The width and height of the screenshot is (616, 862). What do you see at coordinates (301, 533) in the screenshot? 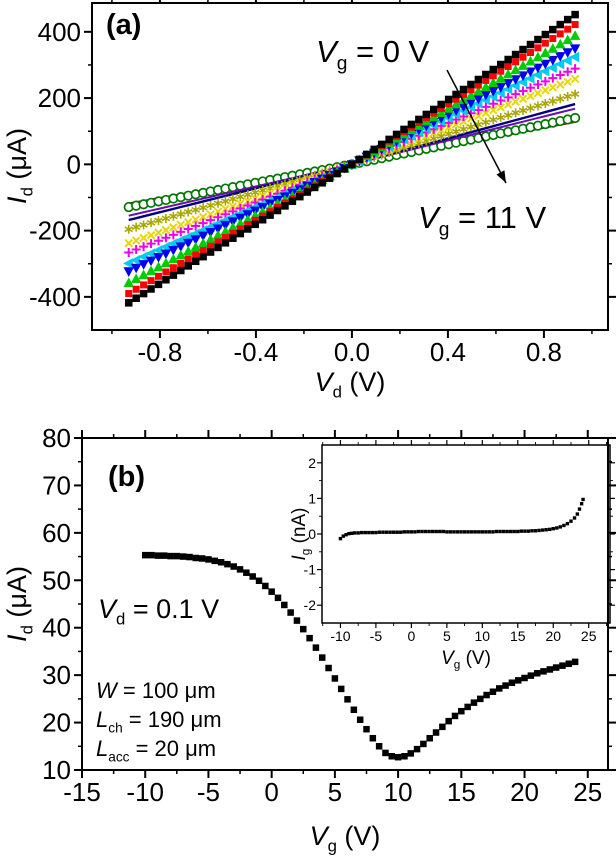
I see `inset-y-axis-label: Ig (nA)` at bounding box center [301, 533].